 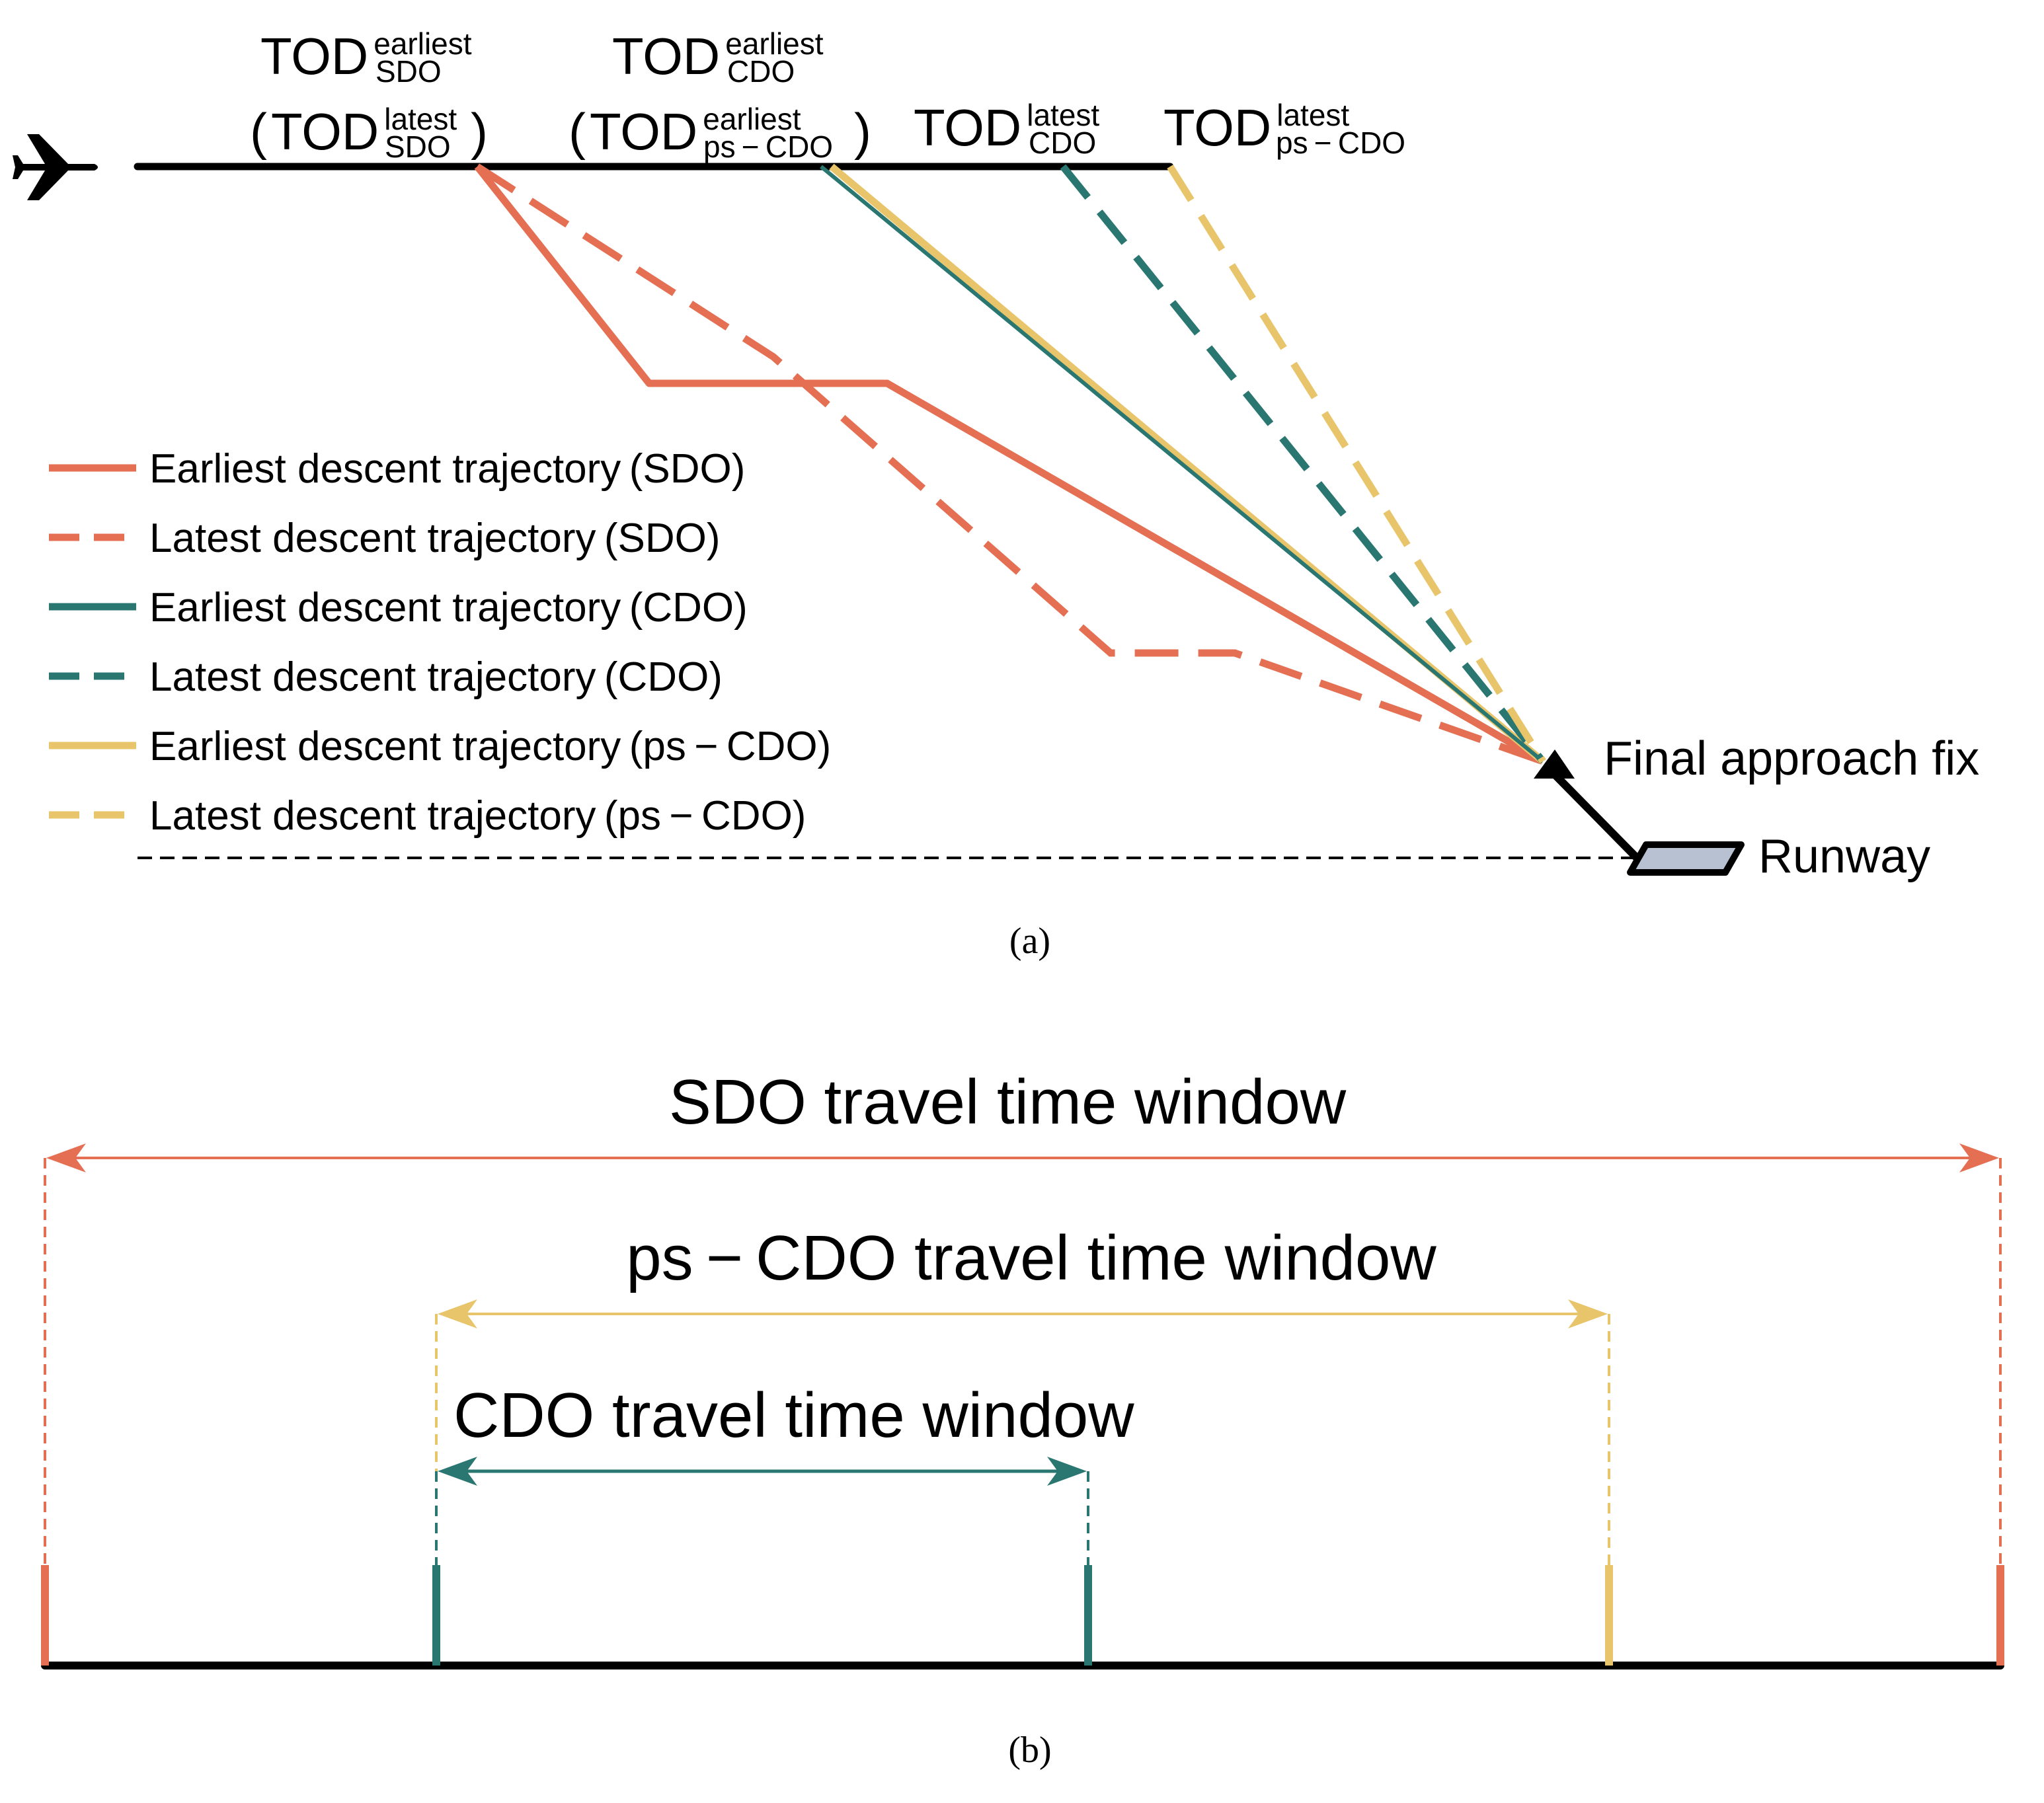 What do you see at coordinates (1686, 858) in the screenshot?
I see `runway-parallelogram` at bounding box center [1686, 858].